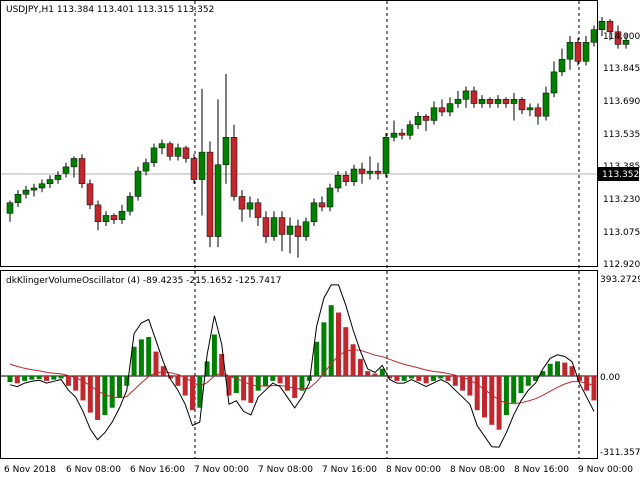 The image size is (640, 484). What do you see at coordinates (621, 102) in the screenshot?
I see `price-tick: 113.690` at bounding box center [621, 102].